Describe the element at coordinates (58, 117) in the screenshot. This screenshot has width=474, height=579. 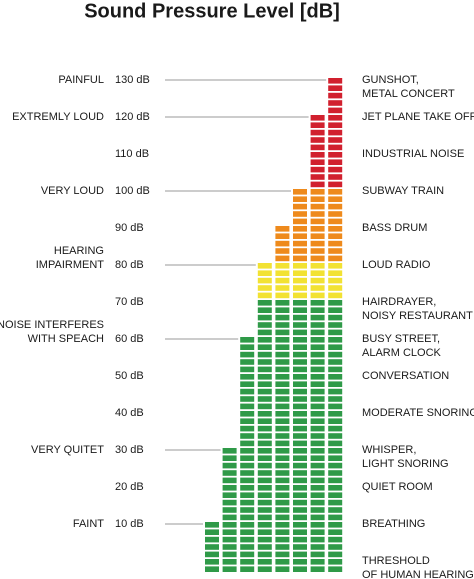
I see `category-label: EXTREMLY LOUD` at that location.